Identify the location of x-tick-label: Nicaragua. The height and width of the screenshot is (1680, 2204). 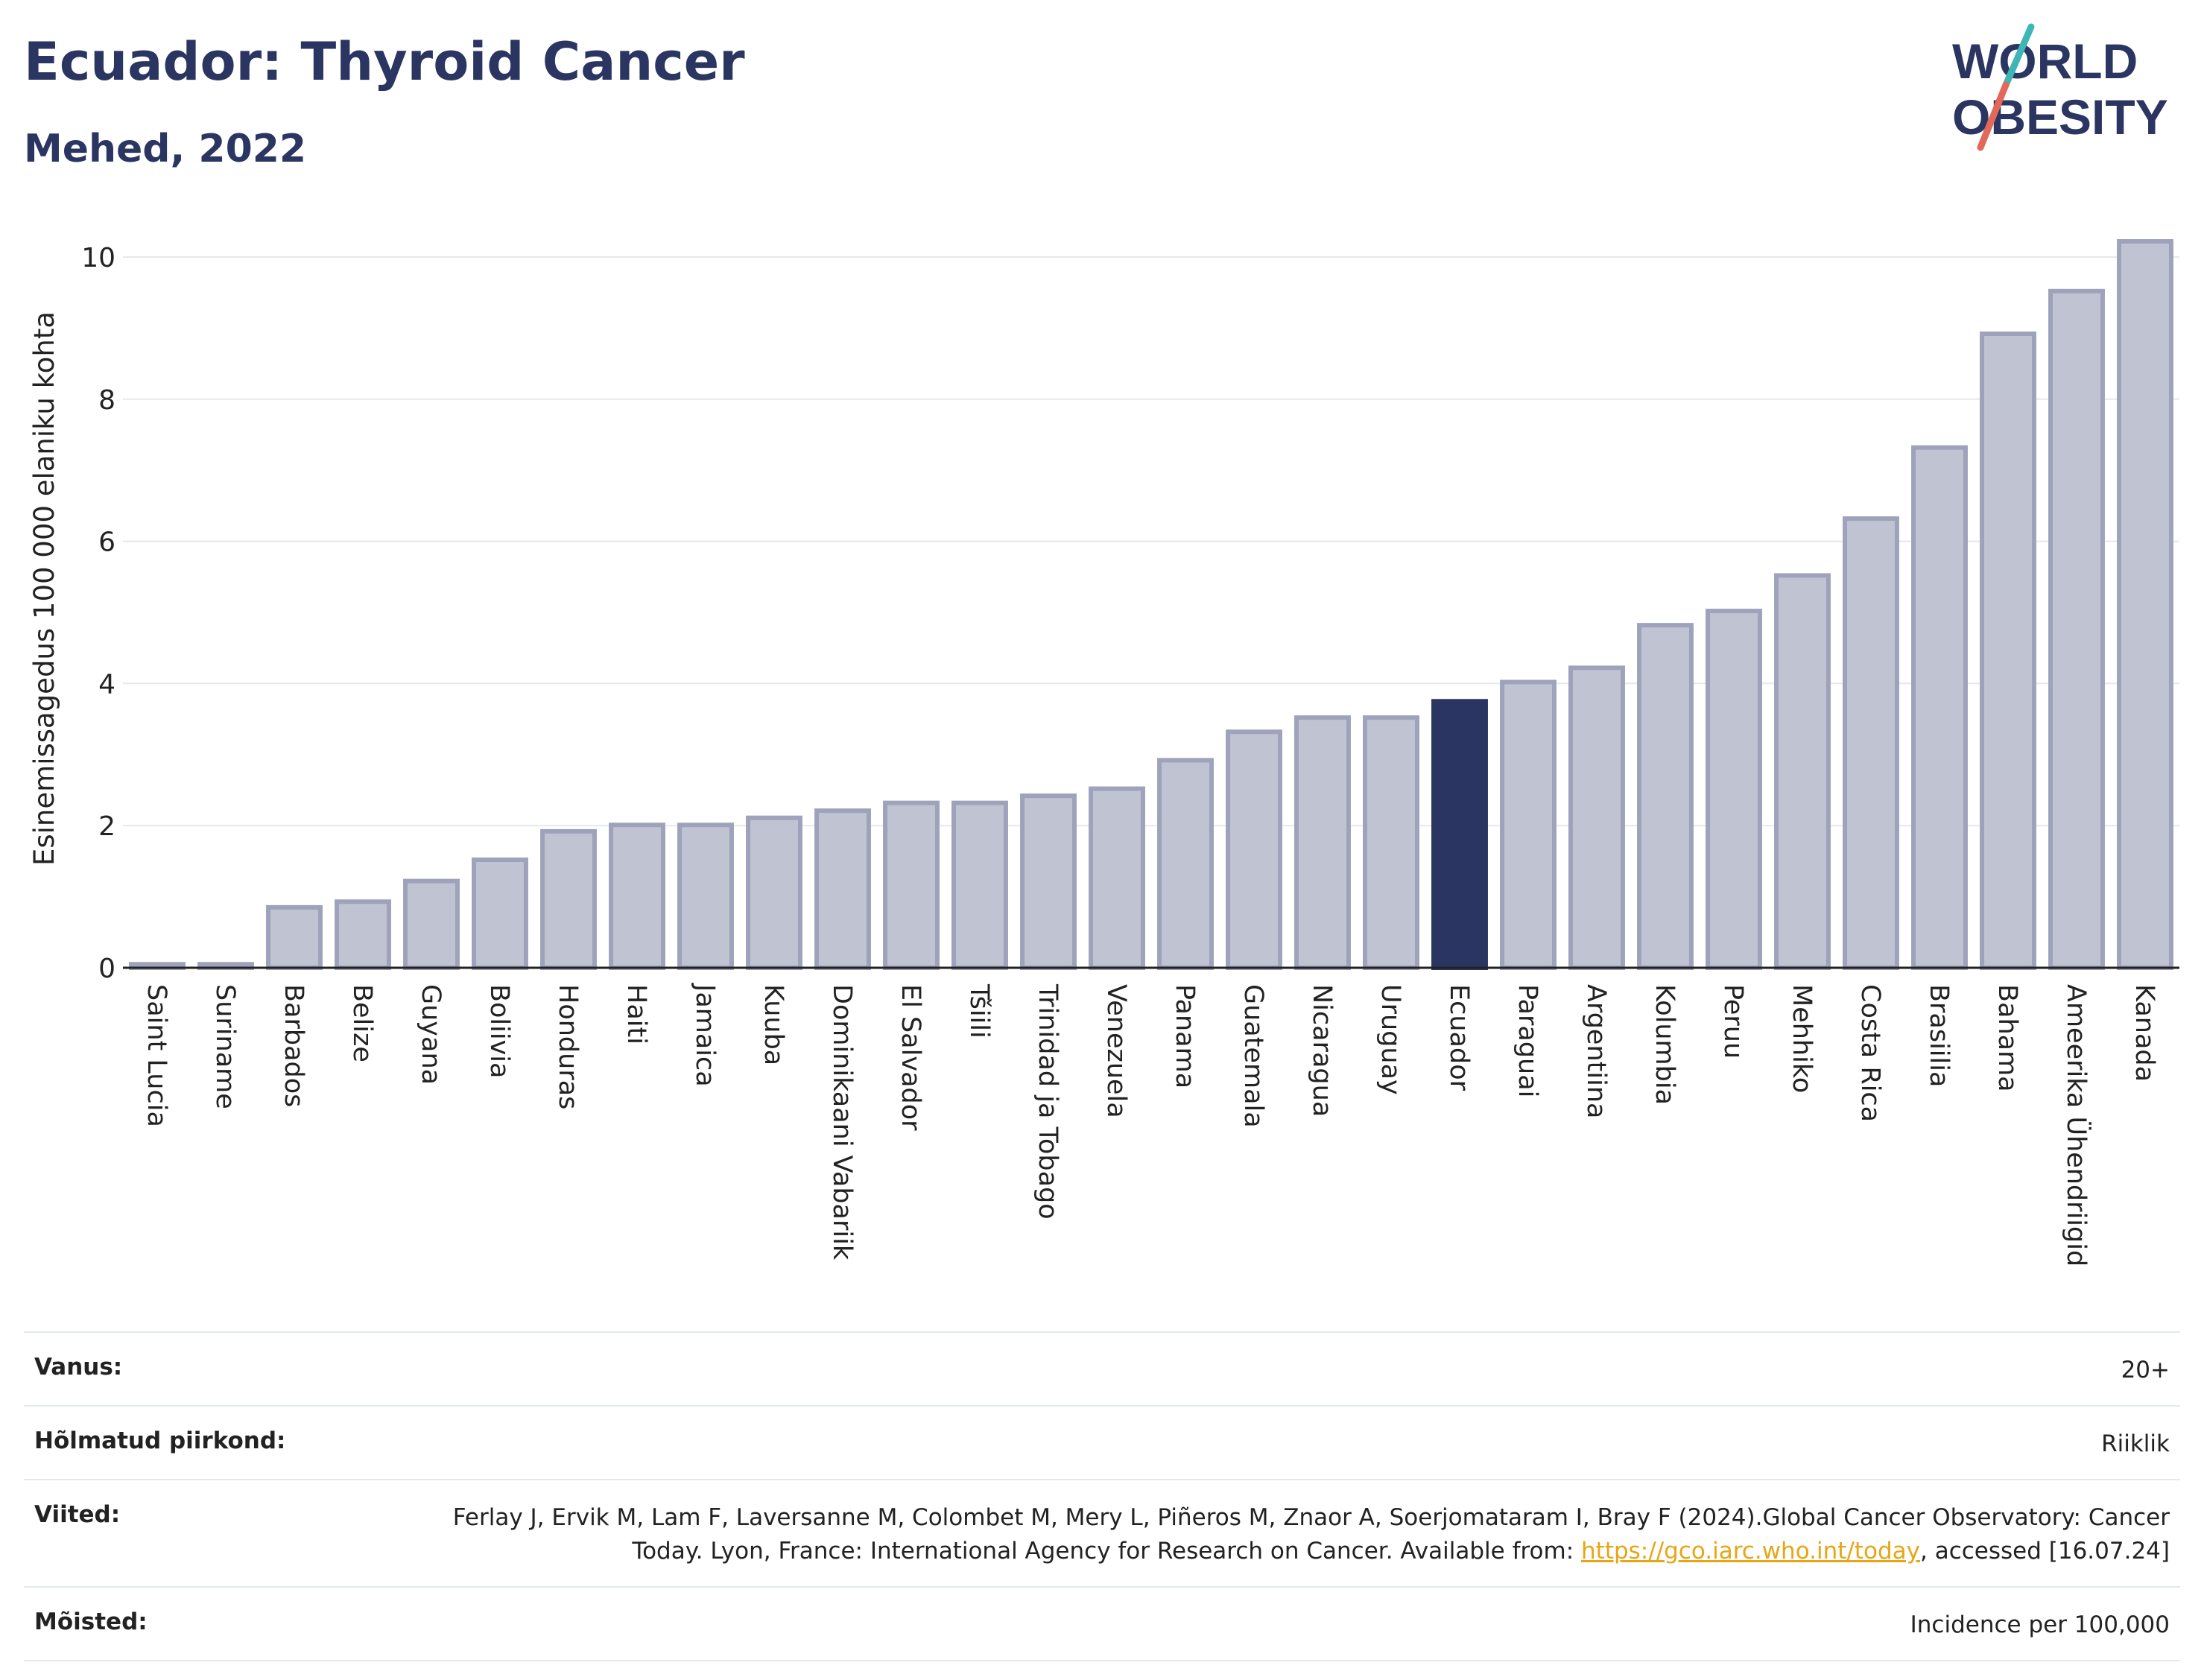
(1322, 1050).